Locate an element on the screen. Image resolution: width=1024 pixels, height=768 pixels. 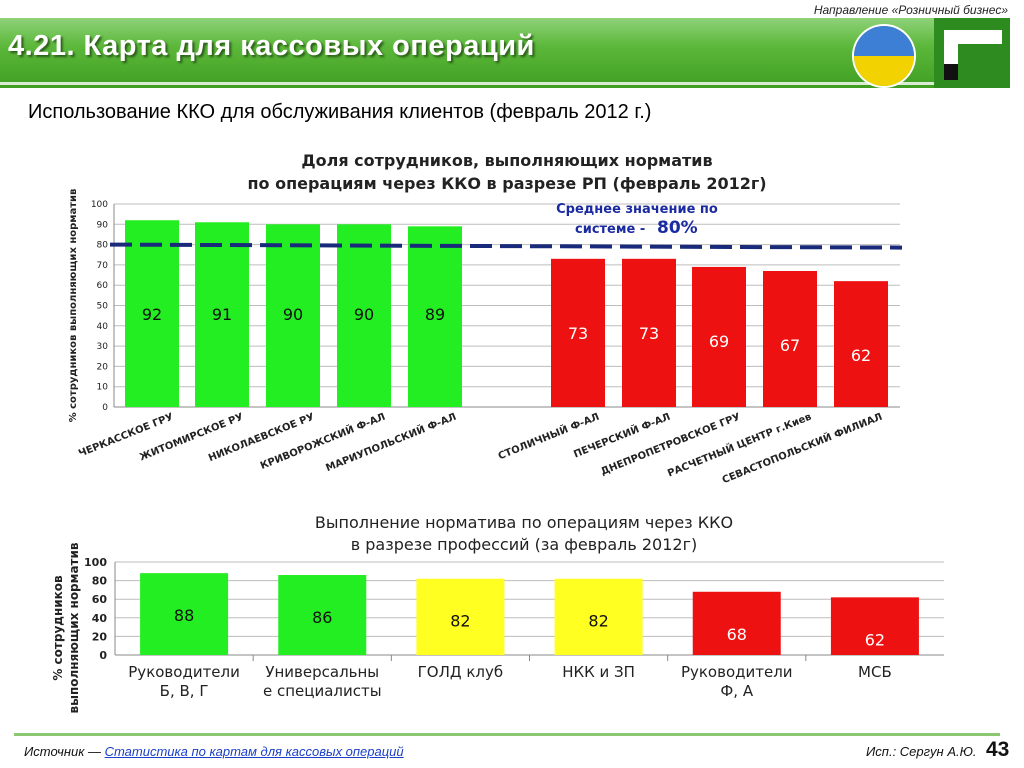
chart2-category-label: е специалисты is located at coordinates (322, 691).